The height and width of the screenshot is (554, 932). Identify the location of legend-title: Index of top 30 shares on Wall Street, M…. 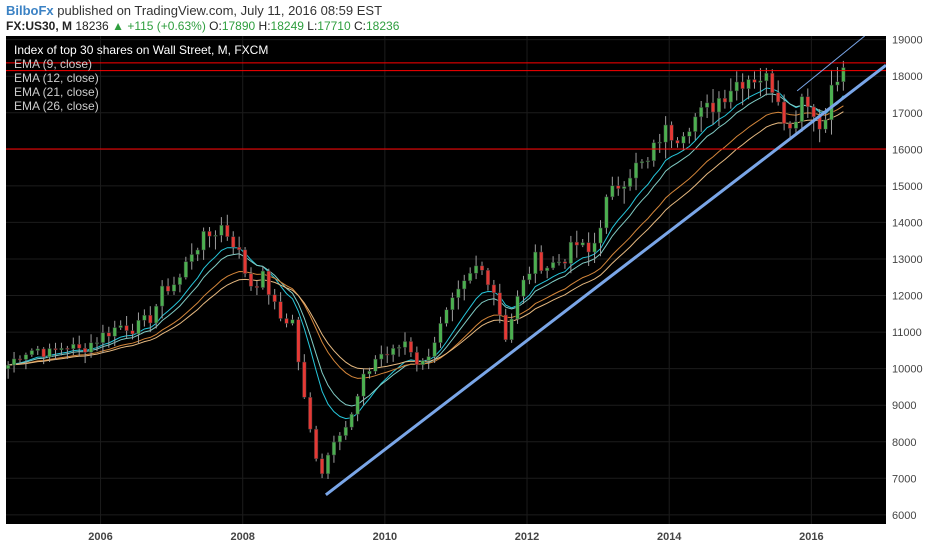
(141, 50).